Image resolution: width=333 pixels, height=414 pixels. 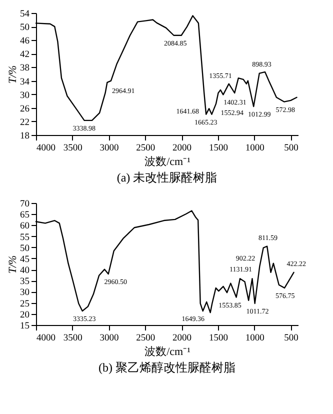 I want to click on y-tick-label: 20, so click(x=25, y=315).